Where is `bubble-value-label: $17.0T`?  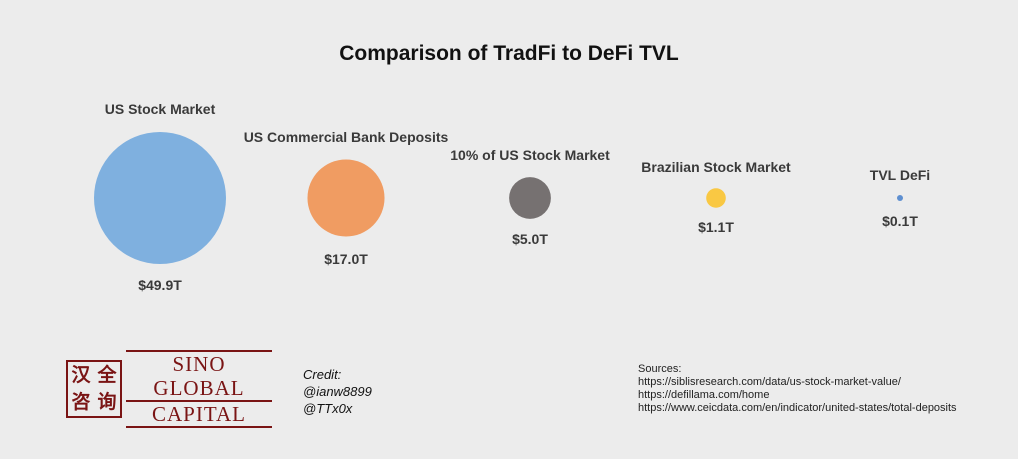 bubble-value-label: $17.0T is located at coordinates (346, 259).